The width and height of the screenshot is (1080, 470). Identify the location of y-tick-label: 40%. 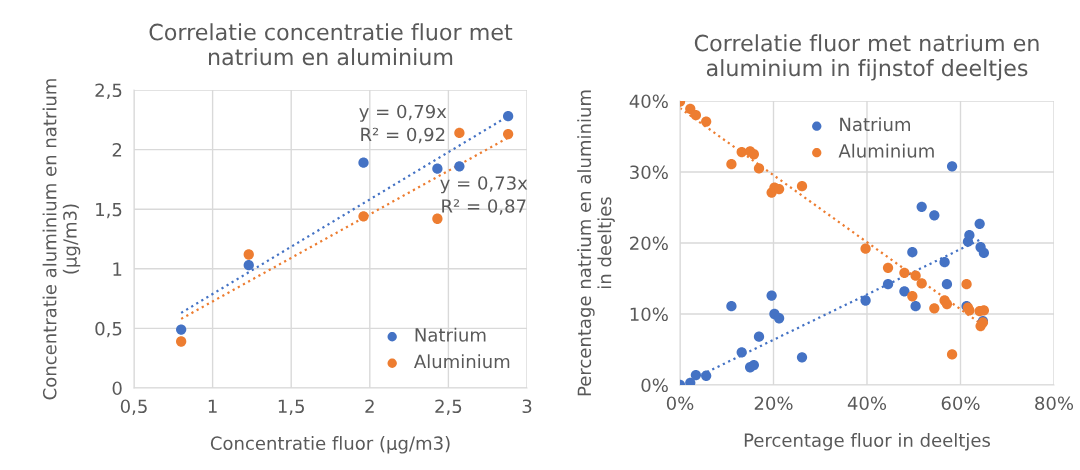
(648, 101).